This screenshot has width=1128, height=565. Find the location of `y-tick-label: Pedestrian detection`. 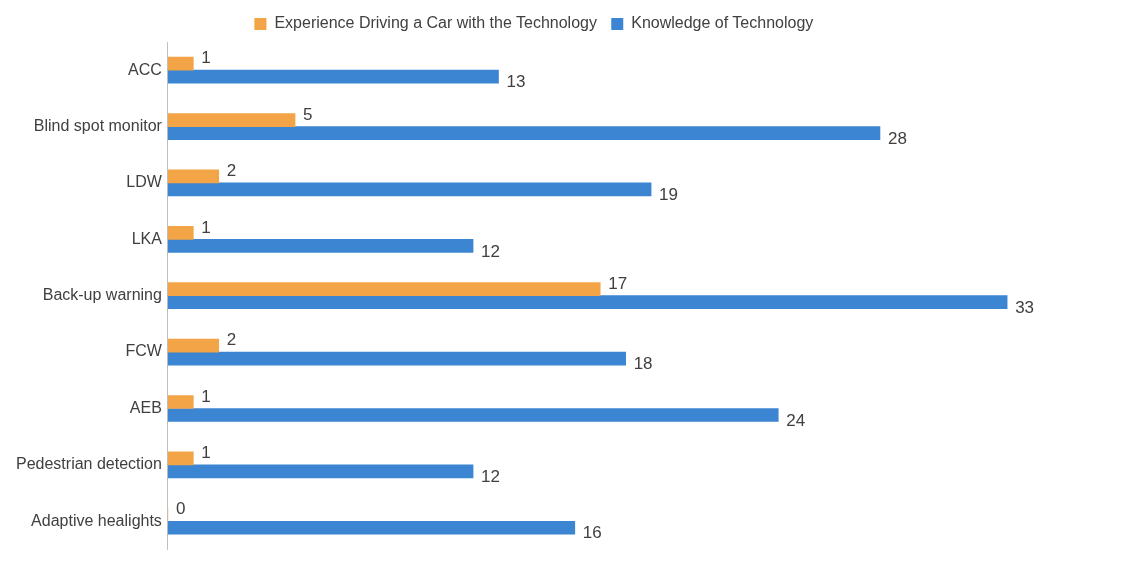

y-tick-label: Pedestrian detection is located at coordinates (89, 464).